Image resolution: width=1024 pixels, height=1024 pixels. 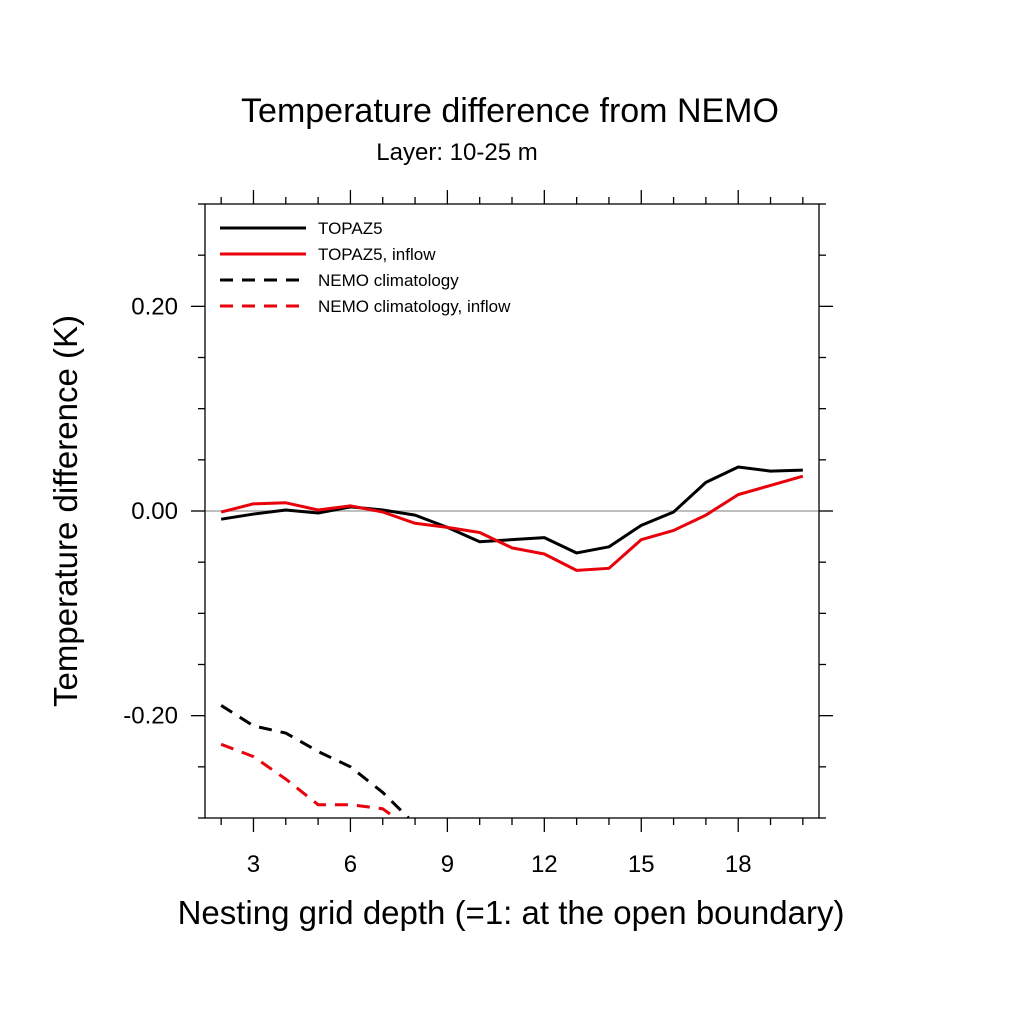 What do you see at coordinates (377, 254) in the screenshot?
I see `legend-label: TOPAZ5, inflow` at bounding box center [377, 254].